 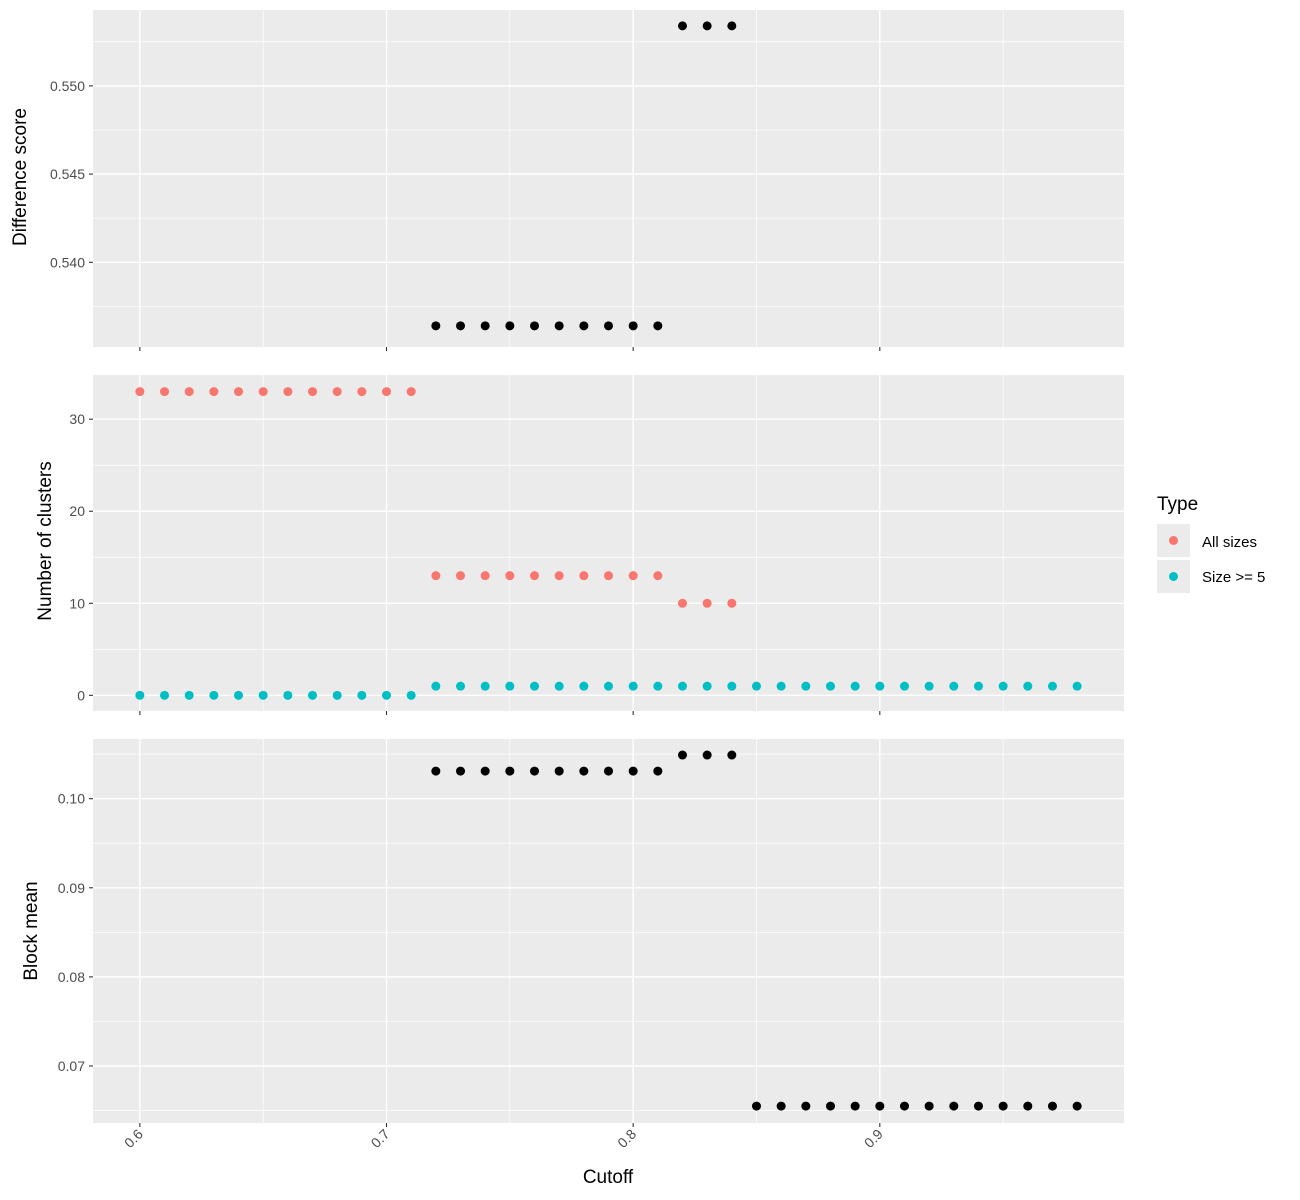 I want to click on x-tick-label: 0.6, so click(x=133, y=1138).